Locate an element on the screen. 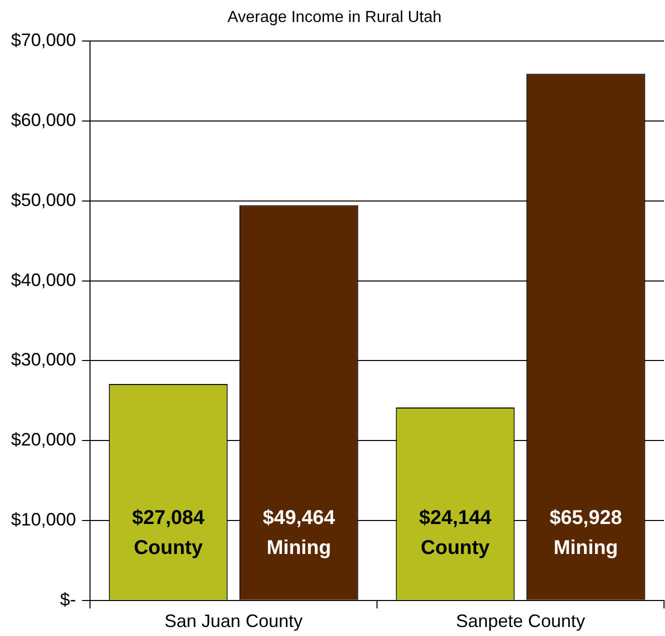 The width and height of the screenshot is (665, 636). series-label: County is located at coordinates (455, 547).